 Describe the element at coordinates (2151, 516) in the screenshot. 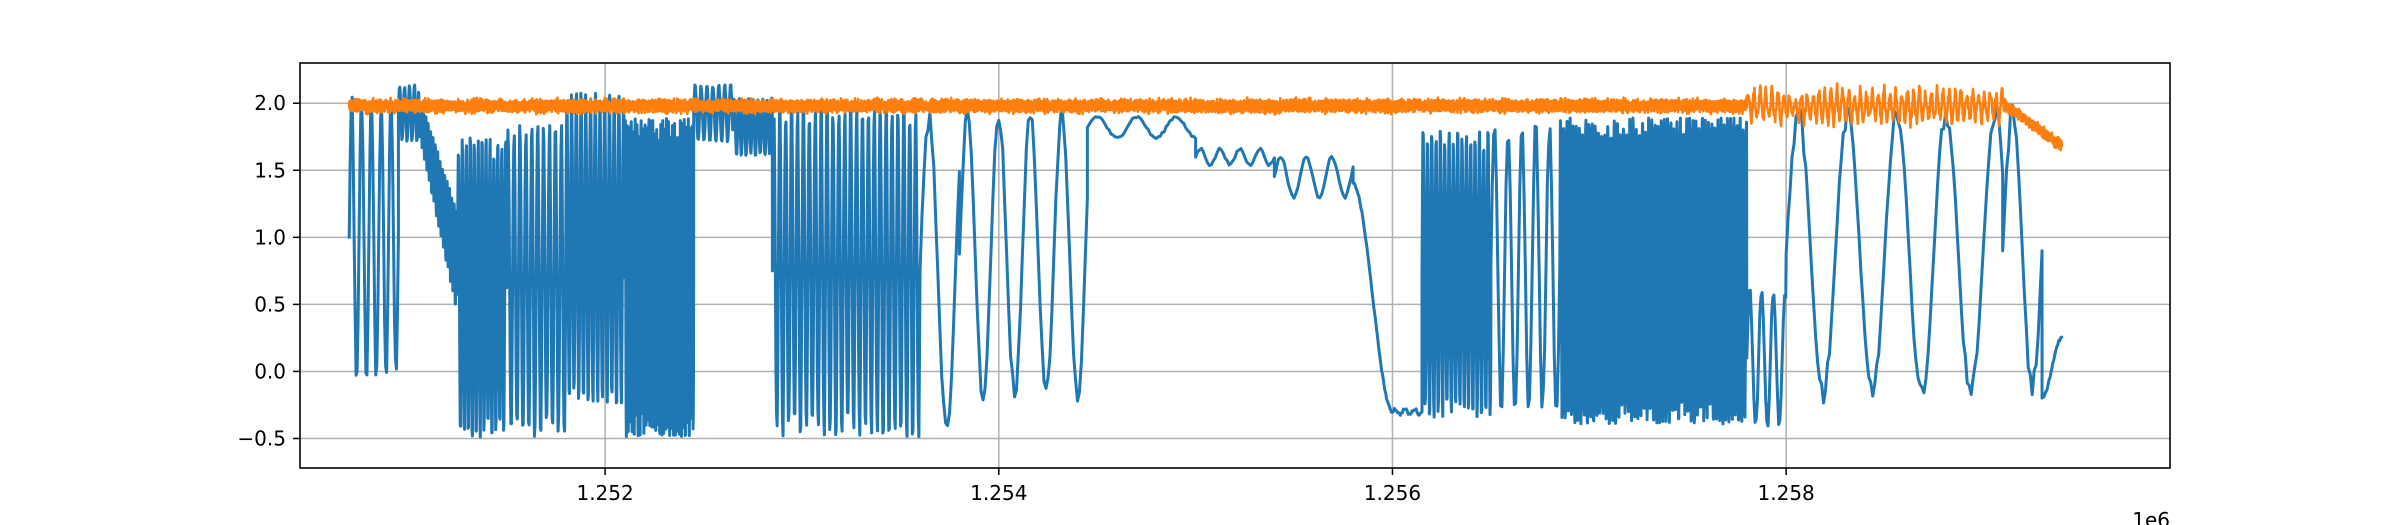

I see `x-axis-offset-label: 1e6` at that location.